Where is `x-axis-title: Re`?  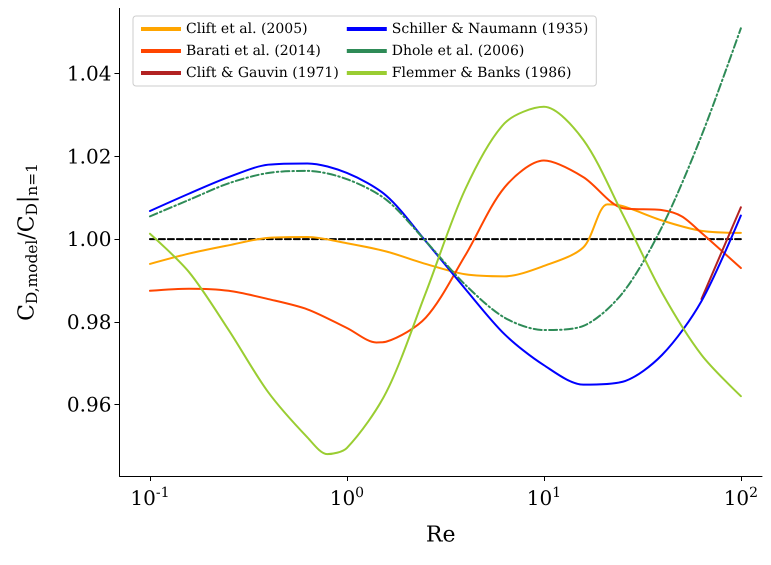
x-axis-title: Re is located at coordinates (441, 535).